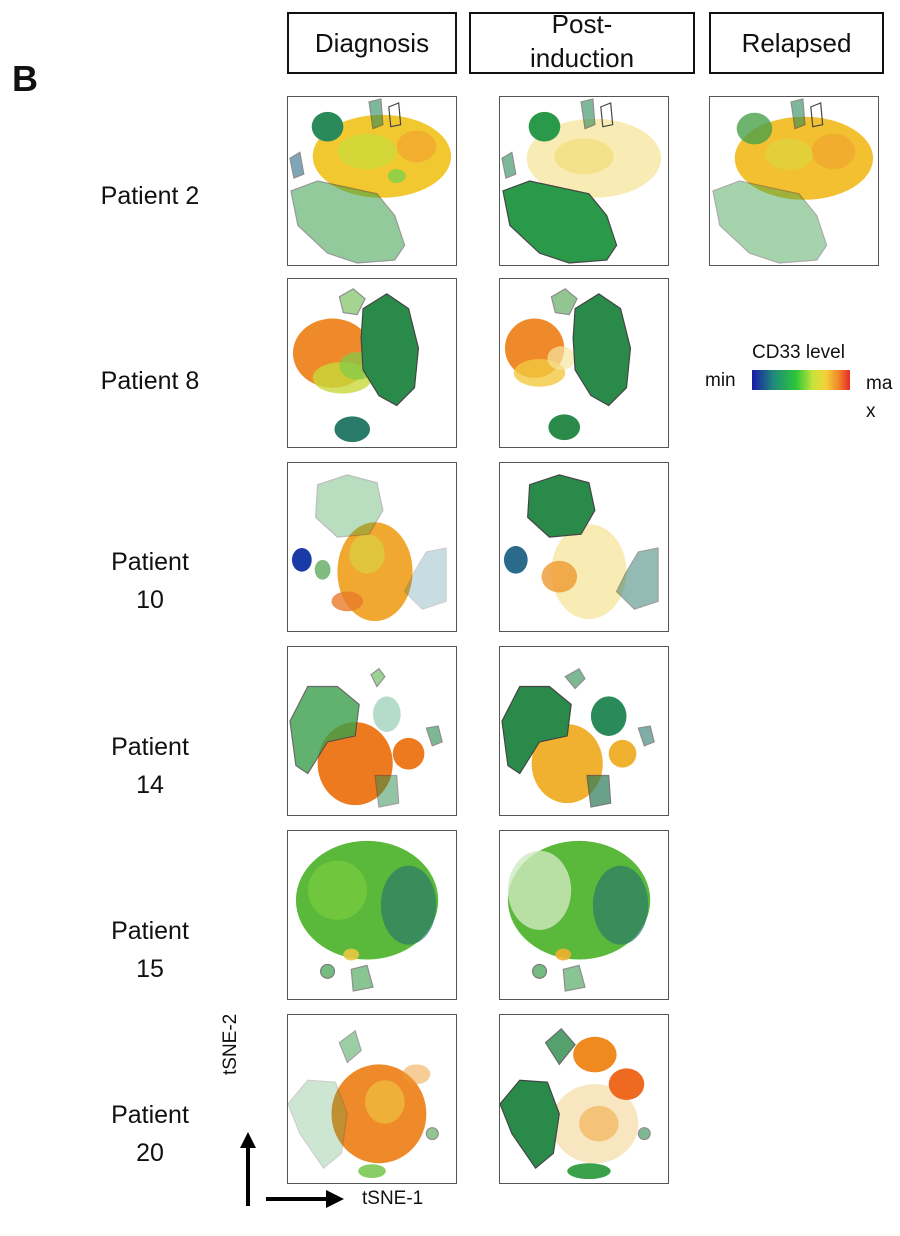 This screenshot has height=1236, width=900. I want to click on column-header-post-induction: Post- induction, so click(582, 43).